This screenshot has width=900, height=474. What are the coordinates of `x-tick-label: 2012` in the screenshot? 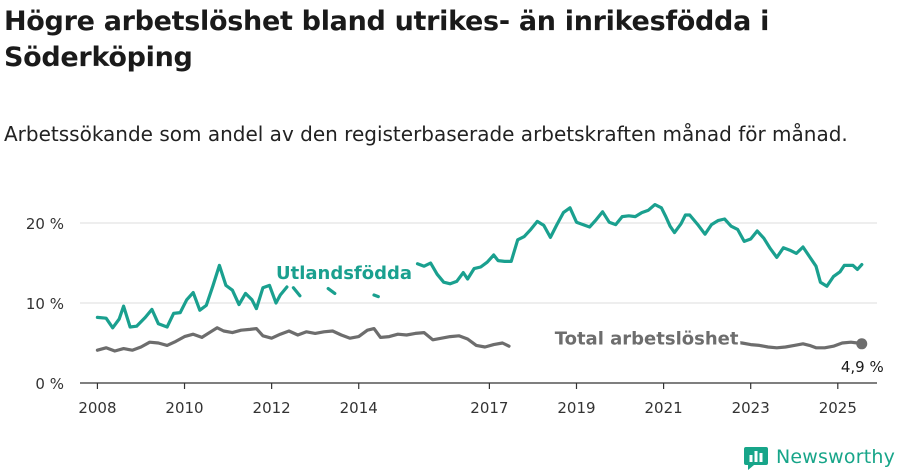 It's located at (272, 408).